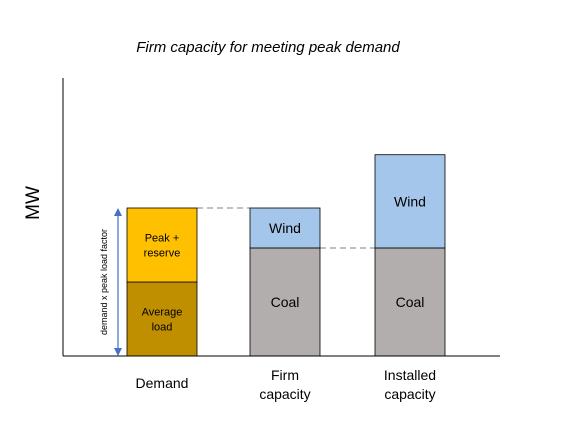 This screenshot has width=576, height=446. I want to click on segment-label-demand-peak-reserve-1: reserve, so click(162, 254).